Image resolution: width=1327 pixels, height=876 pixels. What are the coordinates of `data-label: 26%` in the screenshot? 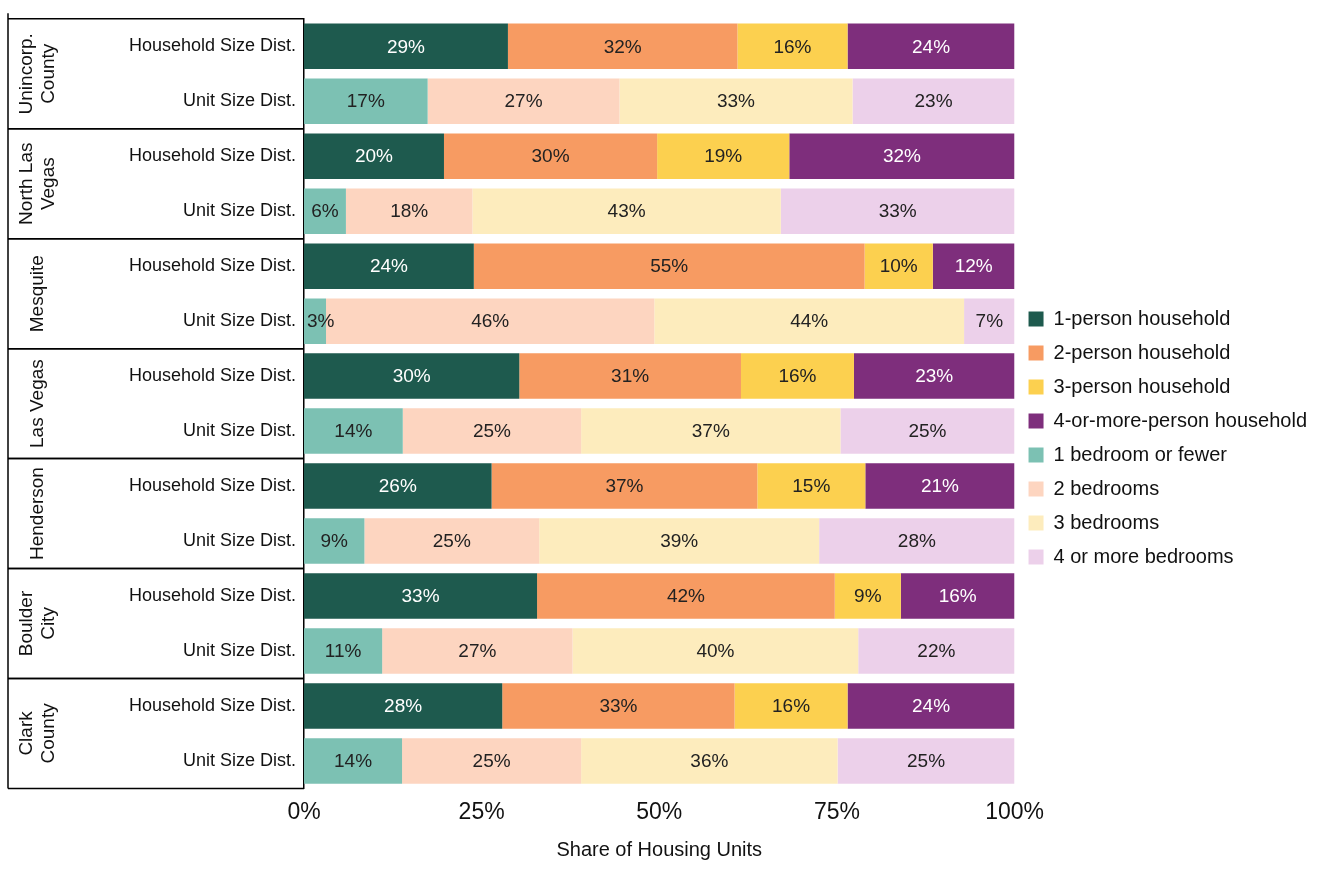 It's located at (397, 486).